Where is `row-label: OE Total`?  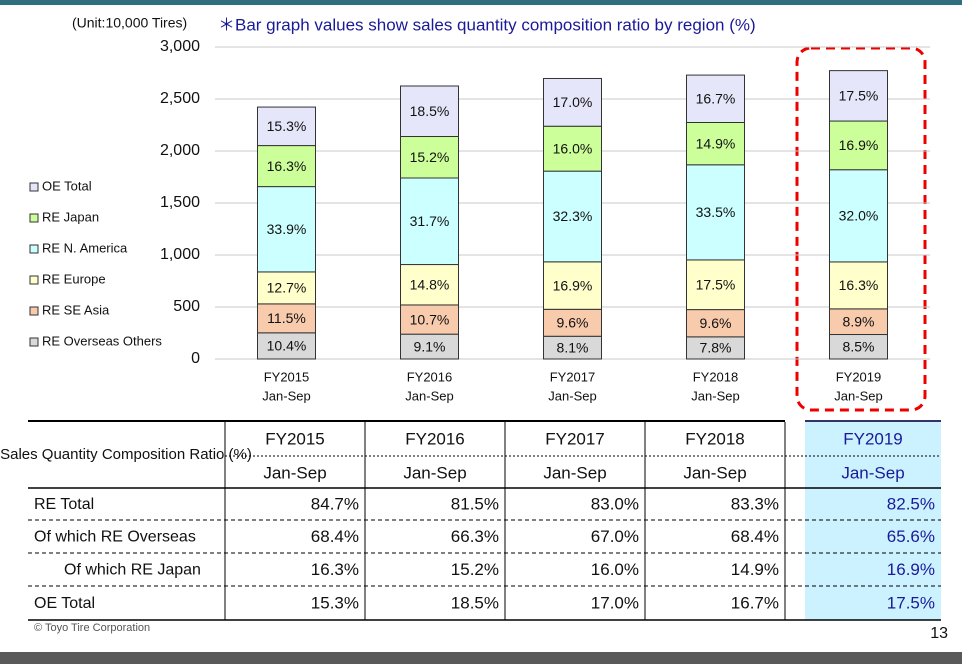 row-label: OE Total is located at coordinates (64, 603).